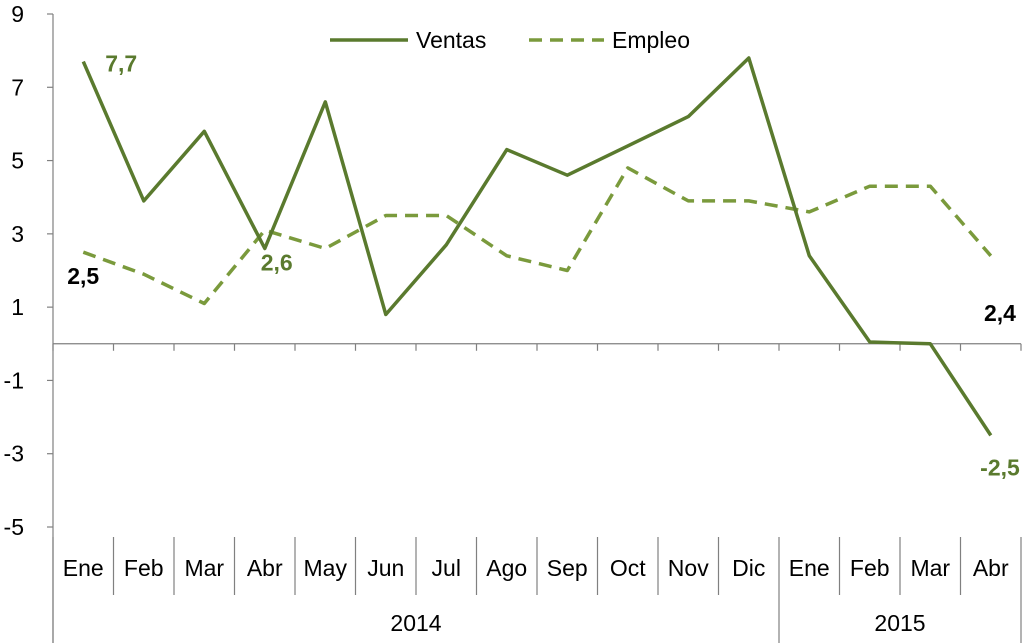  What do you see at coordinates (1000, 313) in the screenshot?
I see `data-label: 2,4` at bounding box center [1000, 313].